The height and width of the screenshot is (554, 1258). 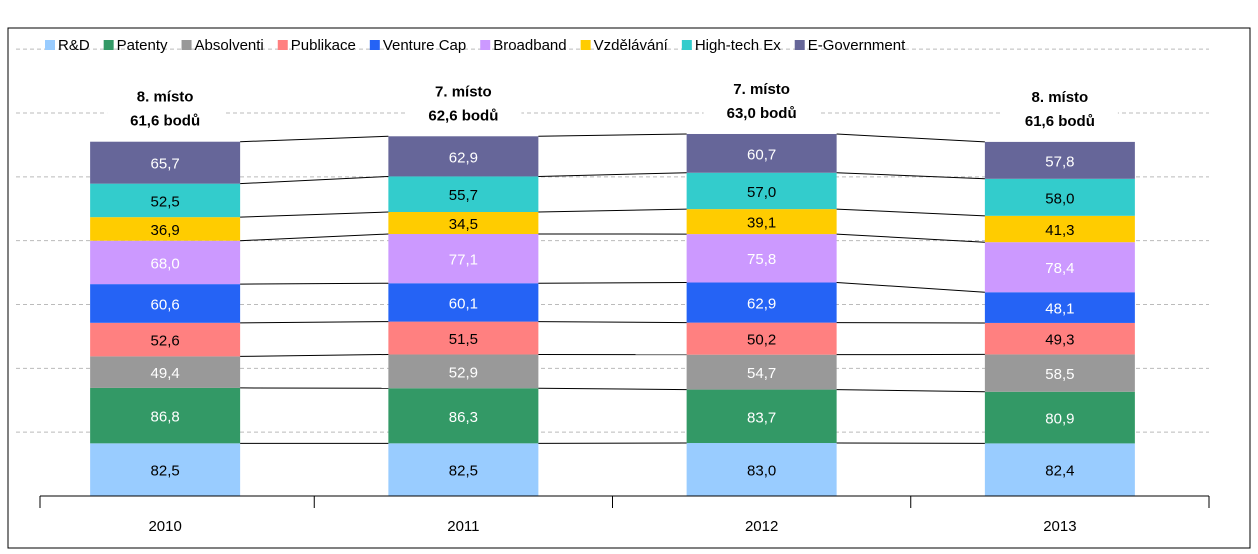 What do you see at coordinates (165, 341) in the screenshot?
I see `value-label: 52,6` at bounding box center [165, 341].